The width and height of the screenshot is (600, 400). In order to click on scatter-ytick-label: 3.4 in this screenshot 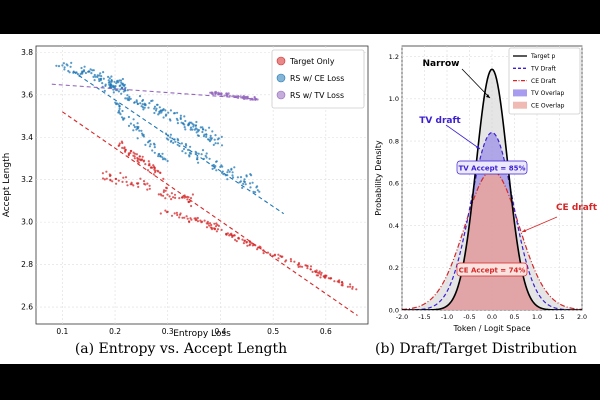, I will do `click(27, 137)`.